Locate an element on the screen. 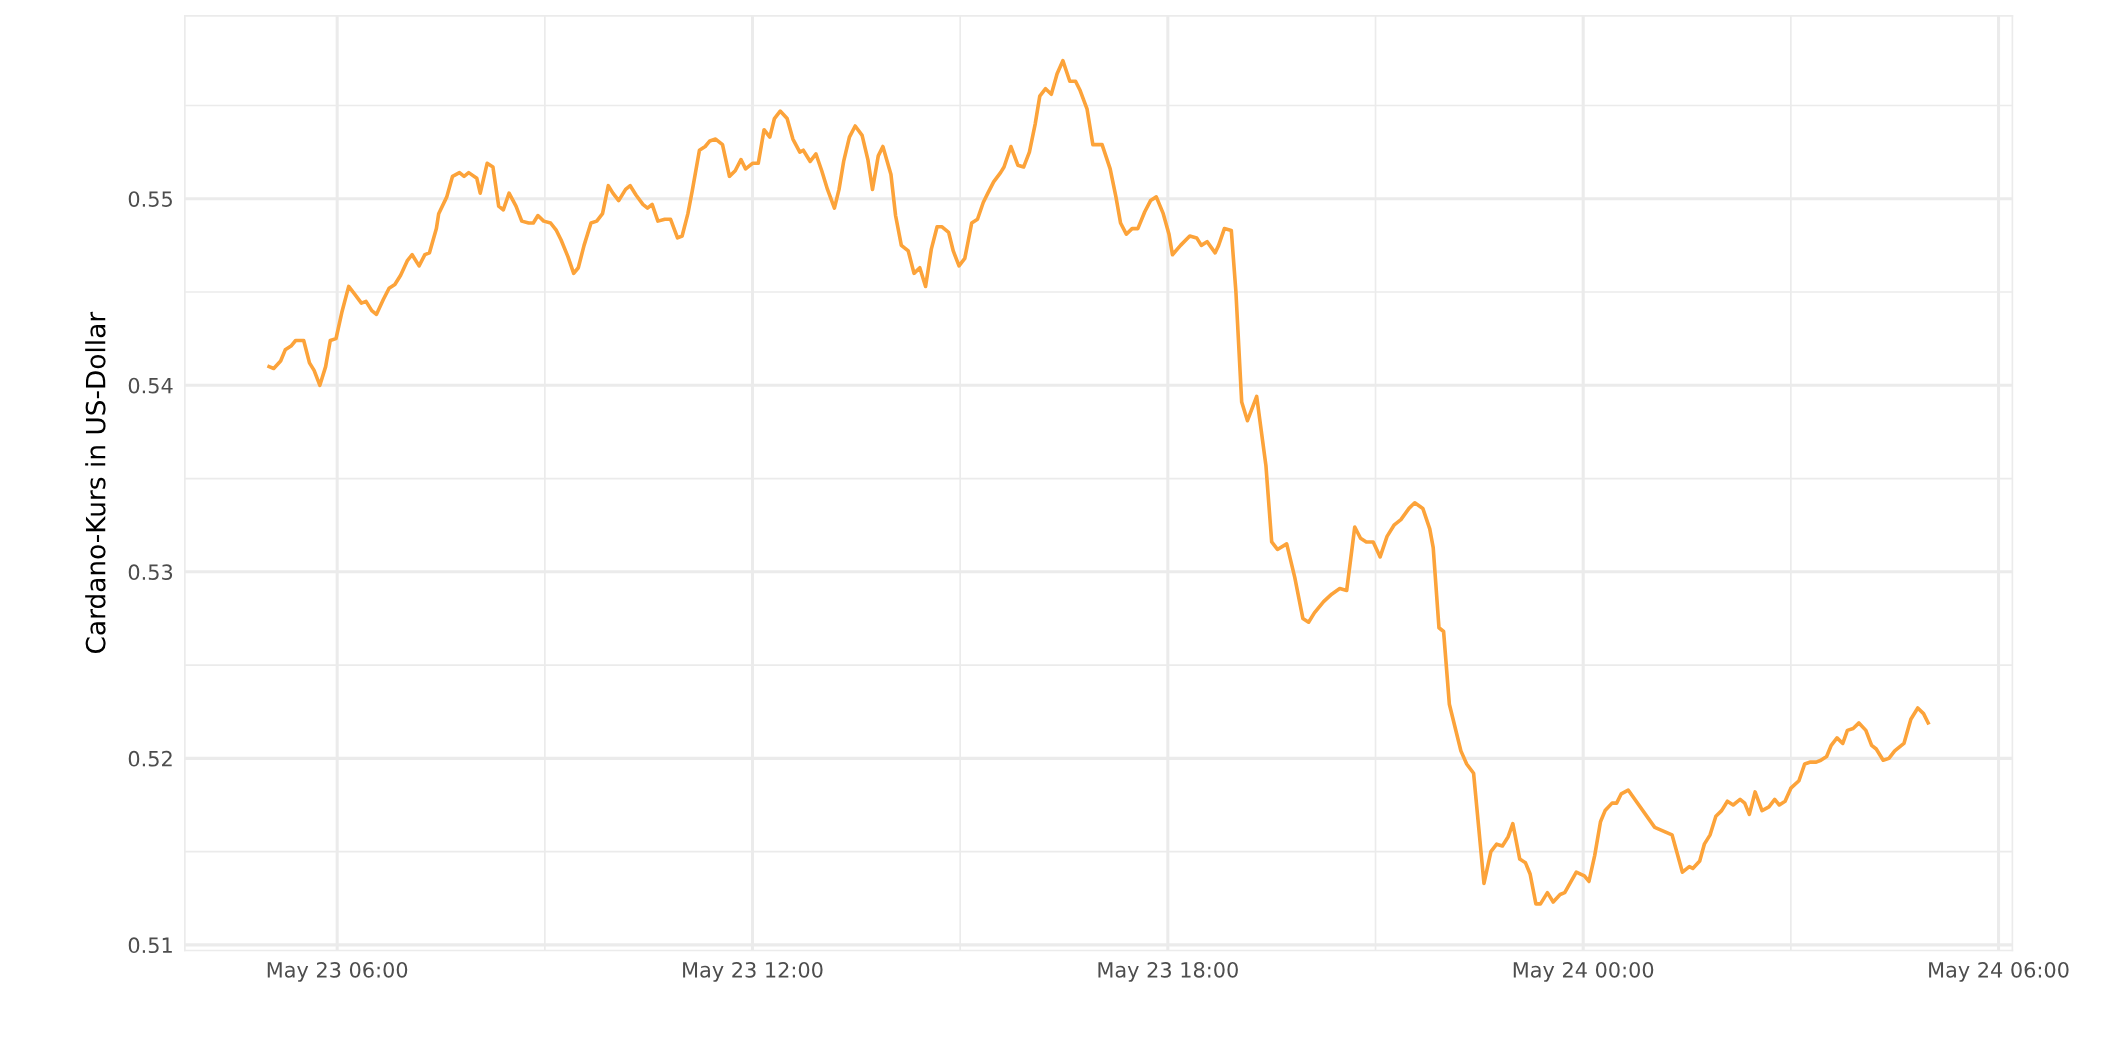 This screenshot has height=1062, width=2125. y-axis-title: Cardano-Kurs in US-Dollar is located at coordinates (95, 482).